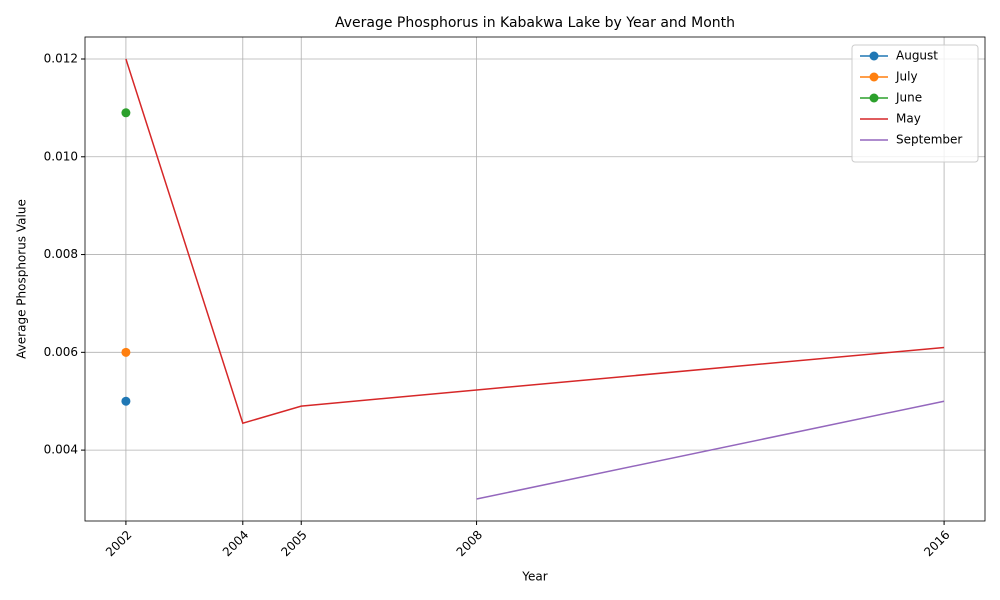 This screenshot has height=600, width=1000. I want to click on y-tick-label: 0.008, so click(61, 254).